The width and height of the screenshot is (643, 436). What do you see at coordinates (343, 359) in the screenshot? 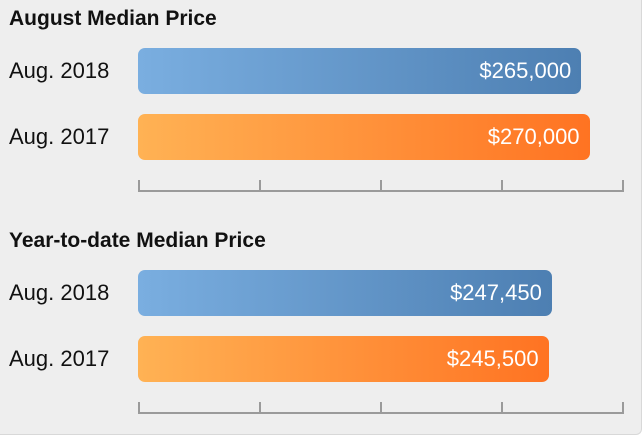
I see `bar-aug-2017: $245,500` at bounding box center [343, 359].